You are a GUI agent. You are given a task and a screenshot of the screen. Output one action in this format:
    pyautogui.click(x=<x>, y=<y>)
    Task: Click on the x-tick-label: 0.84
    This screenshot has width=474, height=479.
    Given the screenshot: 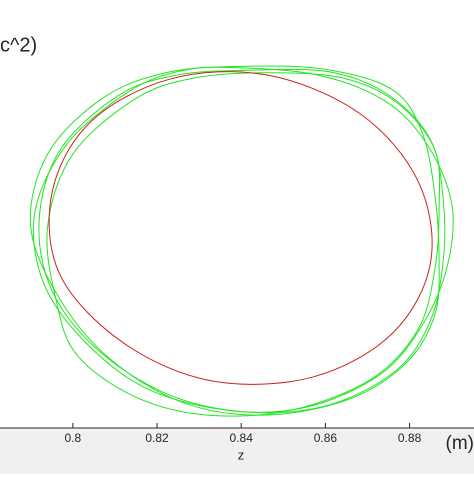 What is the action you would take?
    pyautogui.click(x=242, y=438)
    